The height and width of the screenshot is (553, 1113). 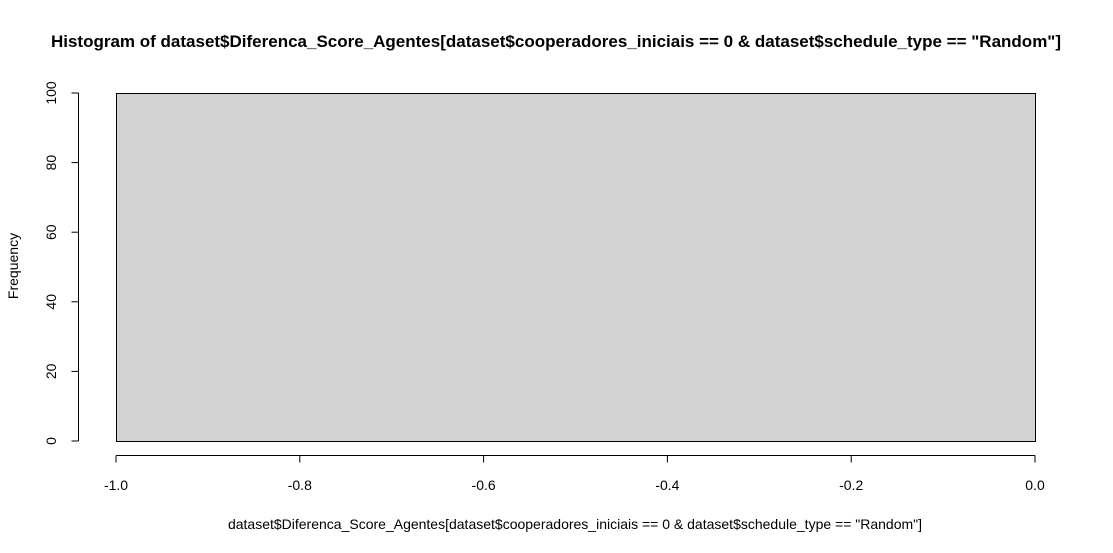 What do you see at coordinates (1035, 485) in the screenshot?
I see `x-tick-label: 0.0` at bounding box center [1035, 485].